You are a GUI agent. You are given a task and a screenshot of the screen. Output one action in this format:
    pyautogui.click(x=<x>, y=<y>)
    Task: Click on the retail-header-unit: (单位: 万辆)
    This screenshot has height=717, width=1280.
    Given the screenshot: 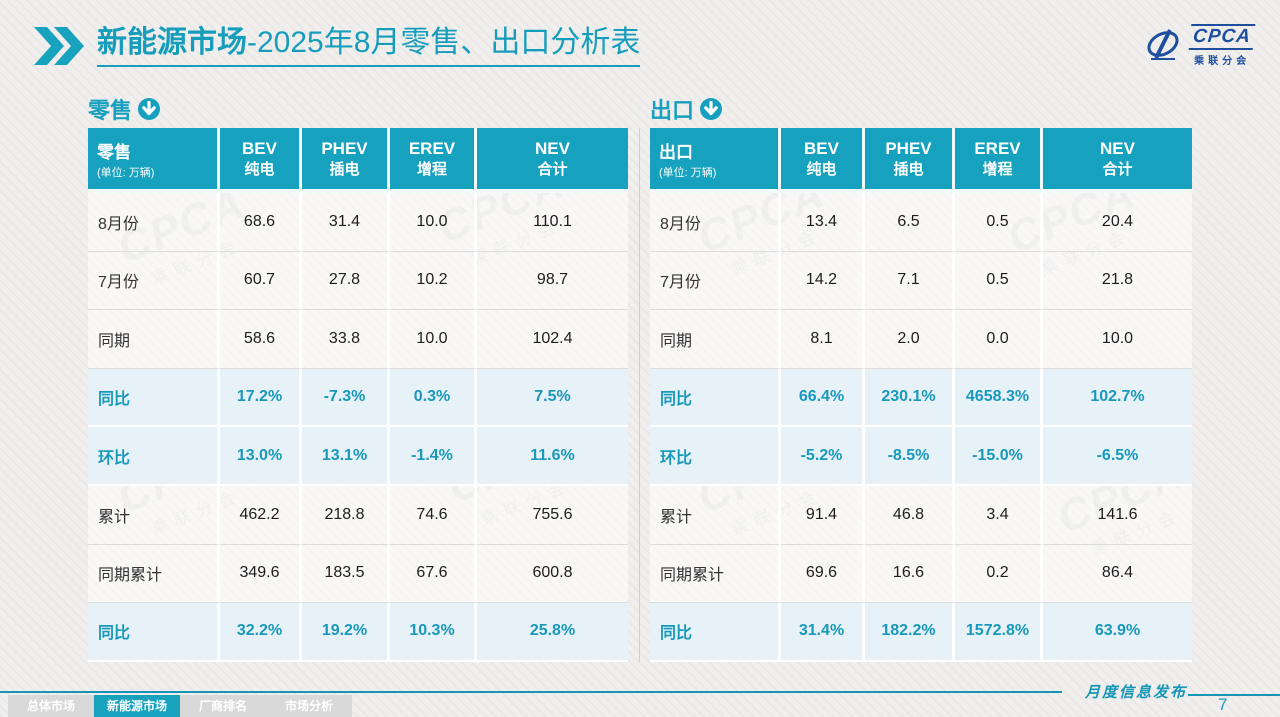 What is the action you would take?
    pyautogui.click(x=126, y=172)
    